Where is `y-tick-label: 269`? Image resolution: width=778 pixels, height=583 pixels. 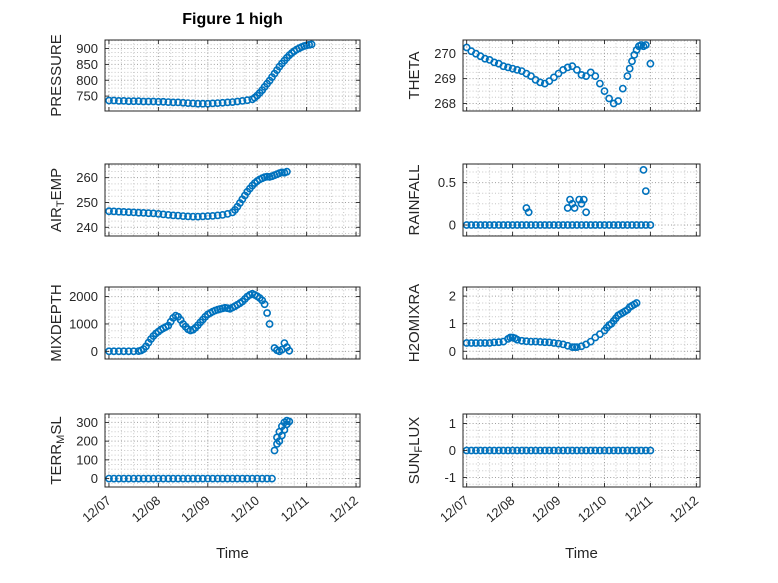
y-tick-label: 269 is located at coordinates (445, 78).